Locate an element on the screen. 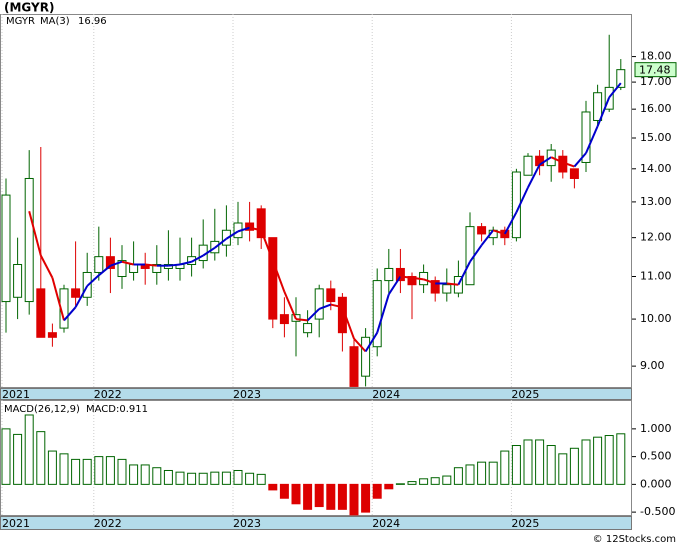 Image resolution: width=680 pixels, height=546 pixels. x-tick-label: 2022 is located at coordinates (108, 394).